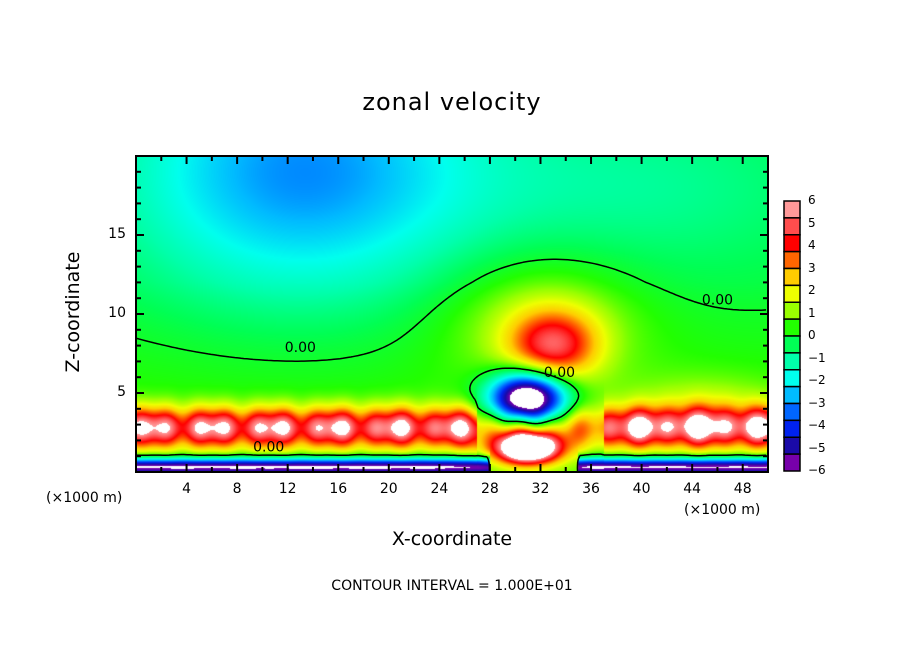  What do you see at coordinates (84, 498) in the screenshot?
I see `x-unit-left: (×1000 m)` at bounding box center [84, 498].